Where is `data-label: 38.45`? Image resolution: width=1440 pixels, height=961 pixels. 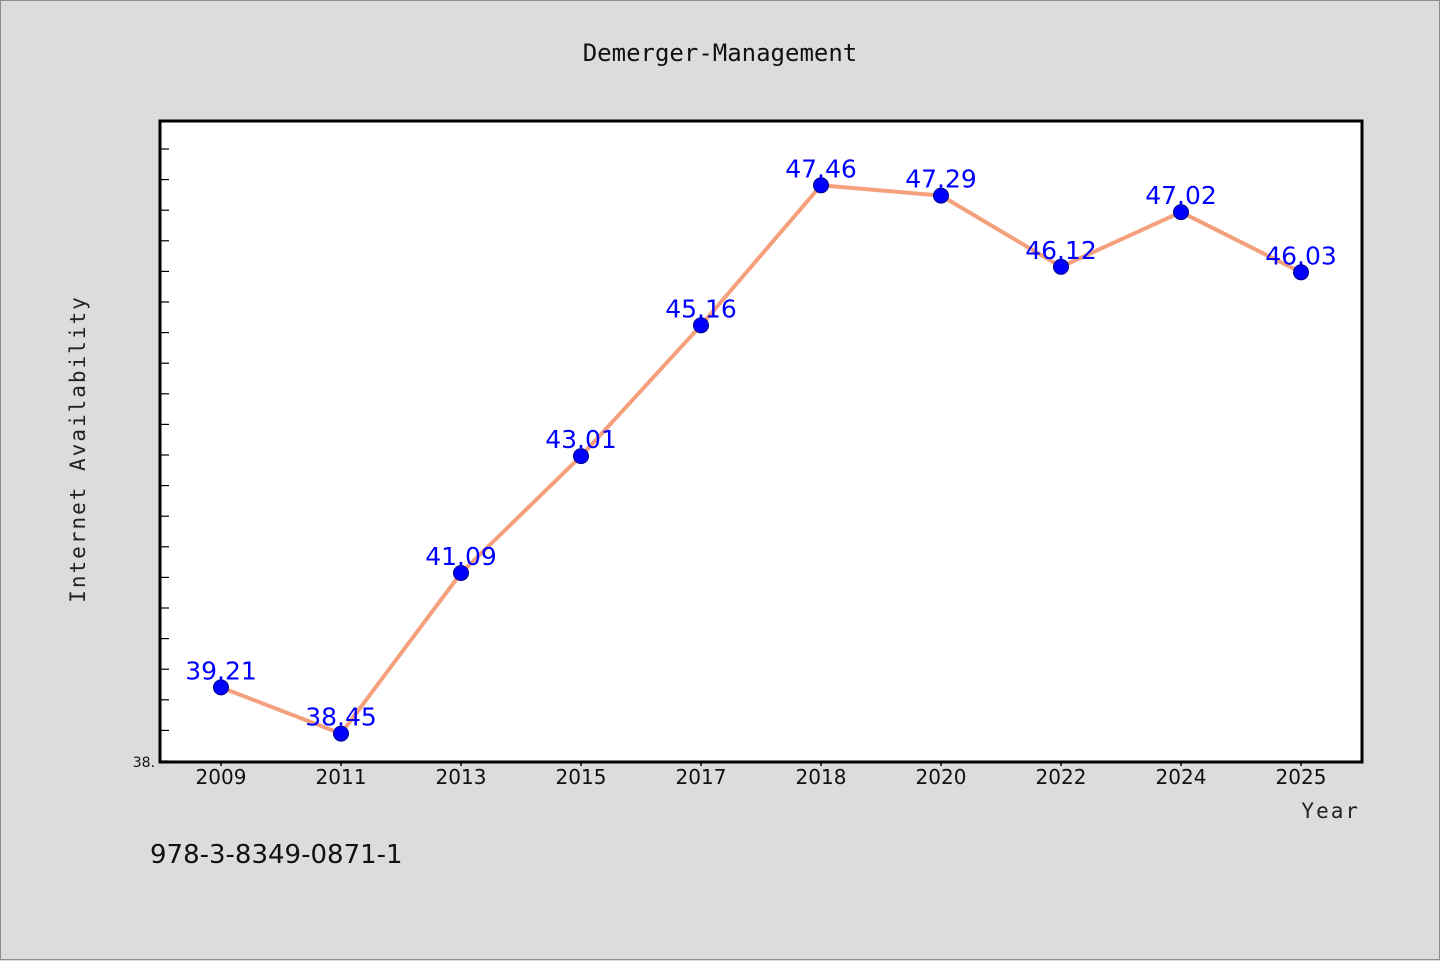 data-label: 38.45 is located at coordinates (341, 717).